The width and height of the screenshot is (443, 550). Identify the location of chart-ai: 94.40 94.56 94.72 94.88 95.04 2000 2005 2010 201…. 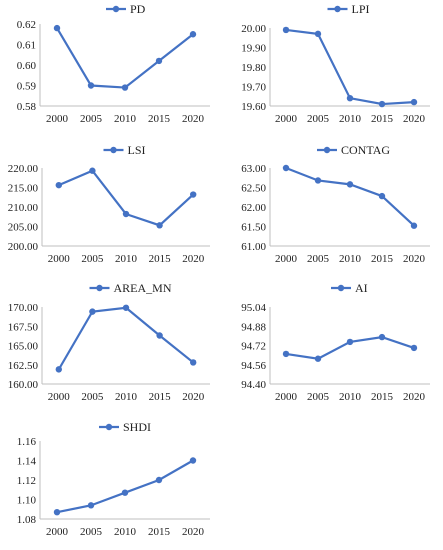
(335, 342).